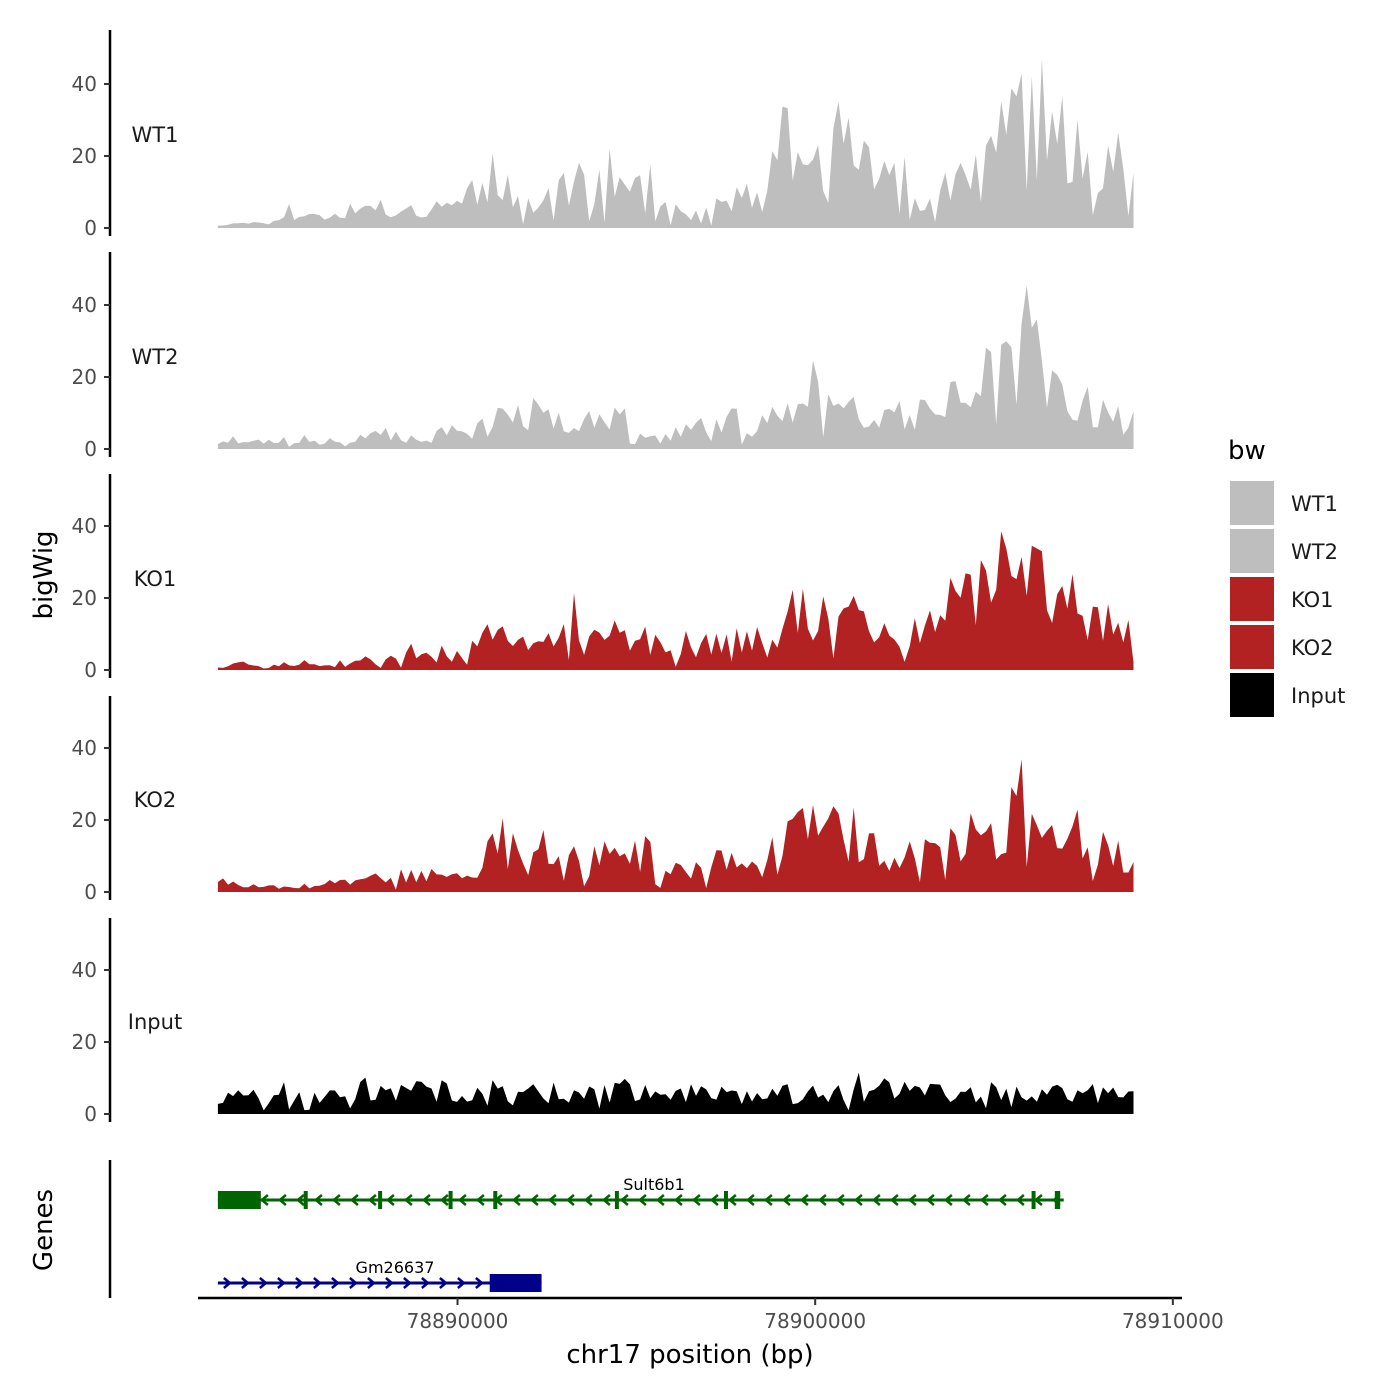  What do you see at coordinates (90, 1114) in the screenshot?
I see `y-tick-label-input-0: 0` at bounding box center [90, 1114].